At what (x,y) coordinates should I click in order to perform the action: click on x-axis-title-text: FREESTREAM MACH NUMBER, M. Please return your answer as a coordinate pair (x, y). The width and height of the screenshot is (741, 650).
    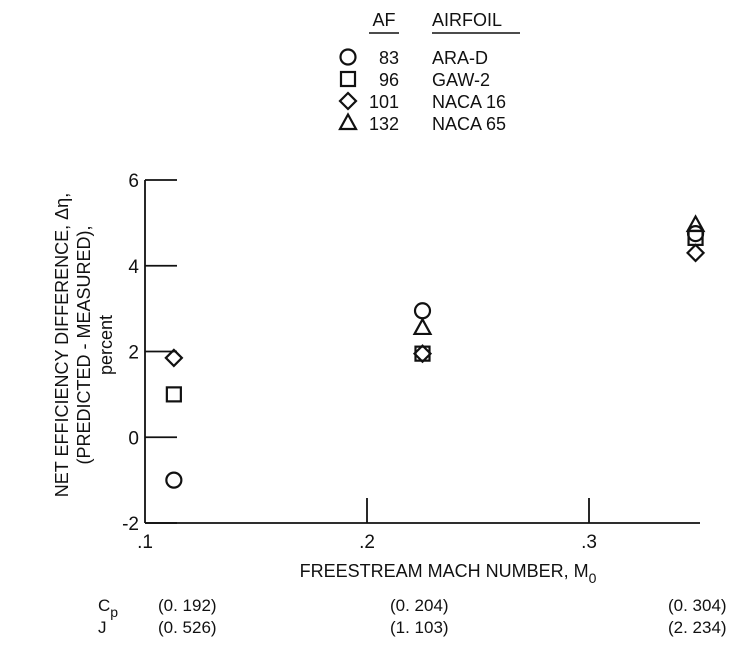
    Looking at the image, I should click on (444, 571).